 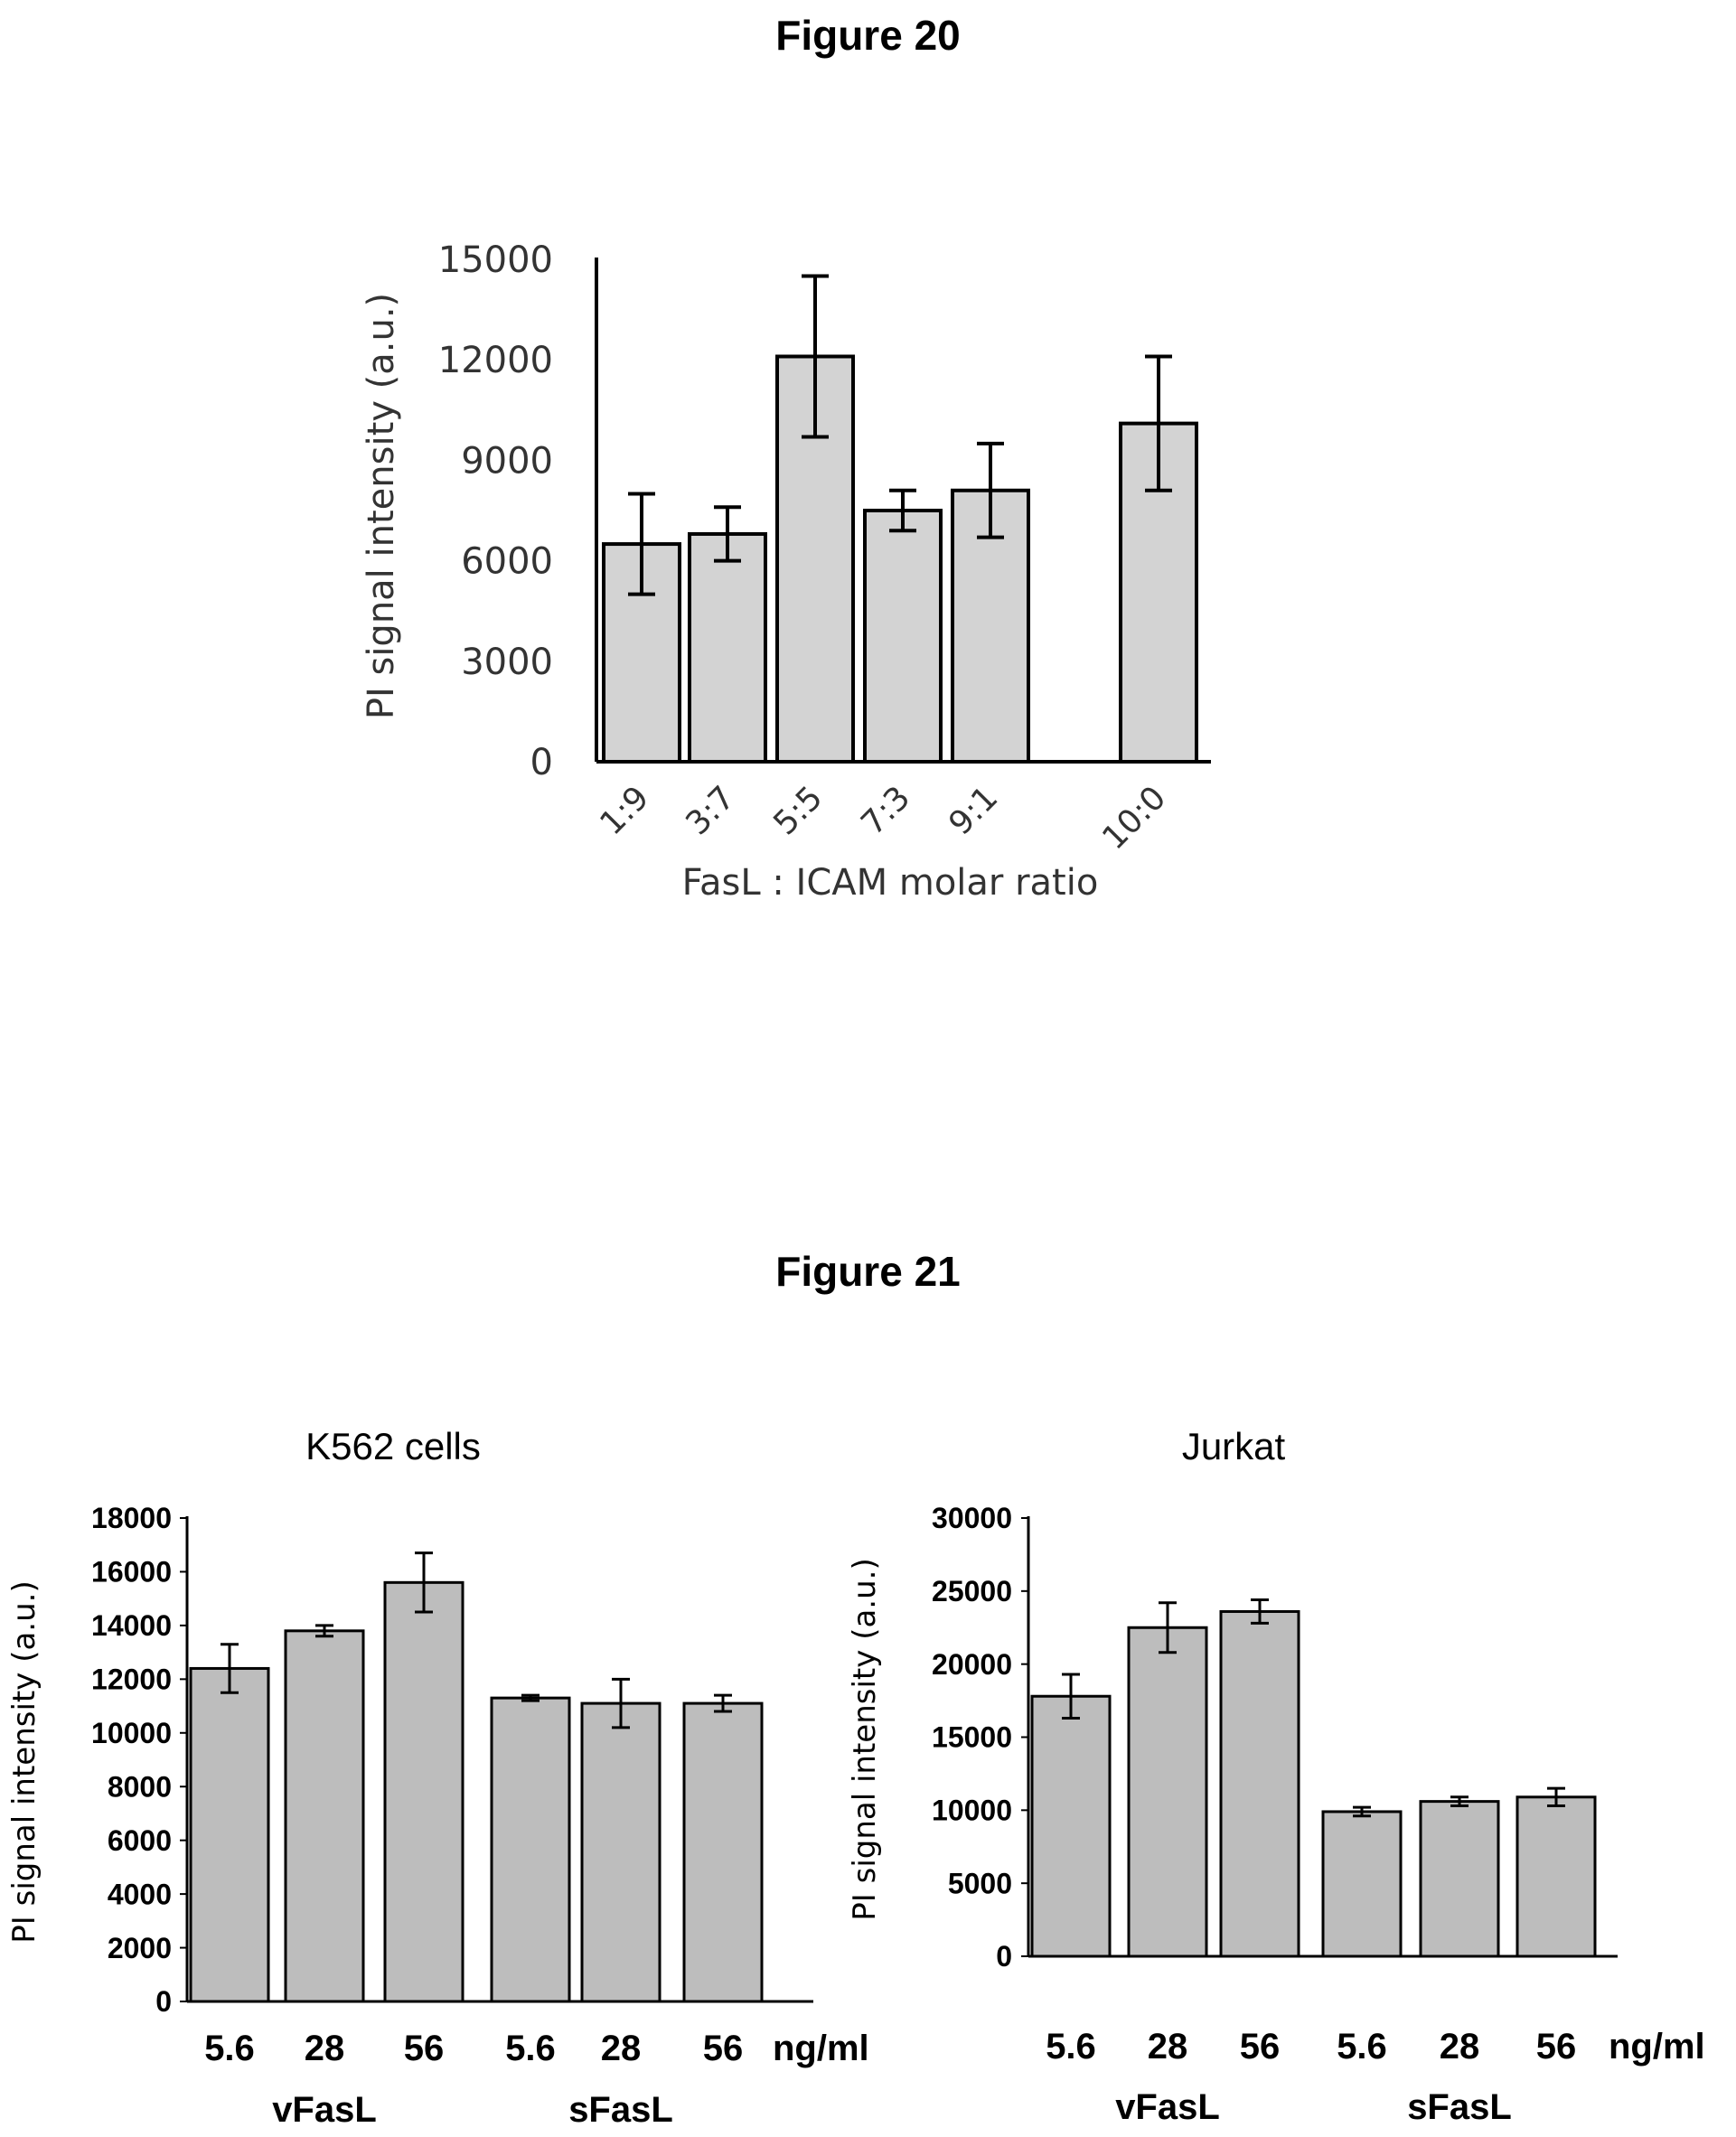 I want to click on x-tick-label: 5:5, so click(x=798, y=810).